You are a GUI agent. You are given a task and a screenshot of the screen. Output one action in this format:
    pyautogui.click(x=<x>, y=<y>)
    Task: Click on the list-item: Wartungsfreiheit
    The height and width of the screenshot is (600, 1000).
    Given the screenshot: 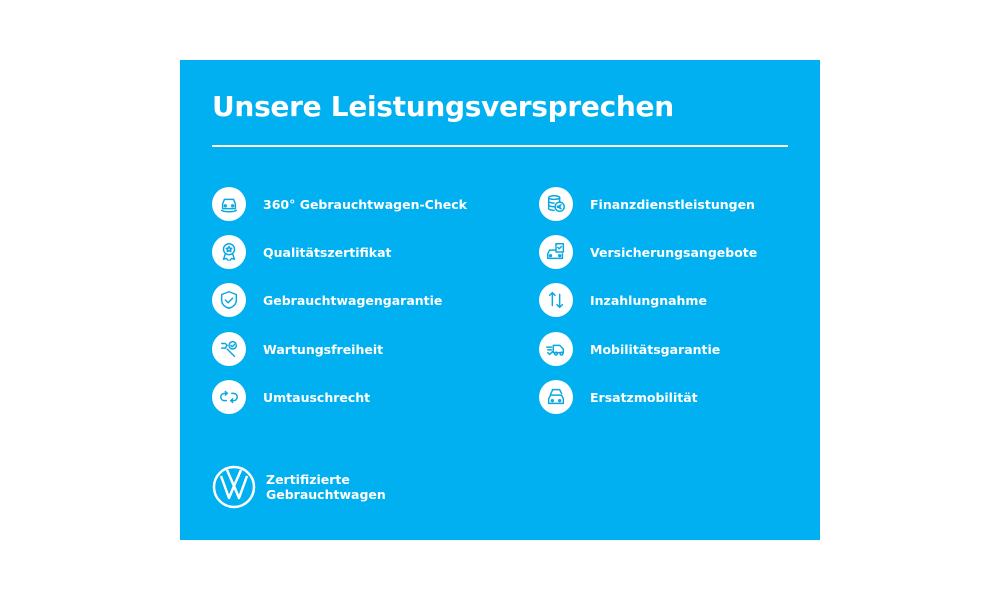 What is the action you would take?
    pyautogui.click(x=297, y=349)
    